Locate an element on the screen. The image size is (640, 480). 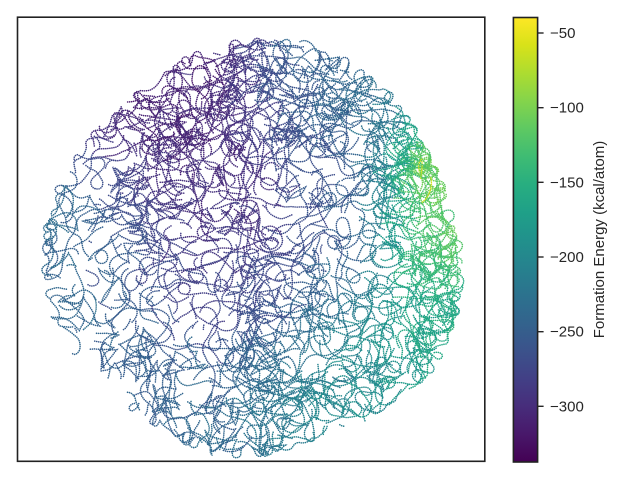
svg-text: −200 is located at coordinates (567, 257).